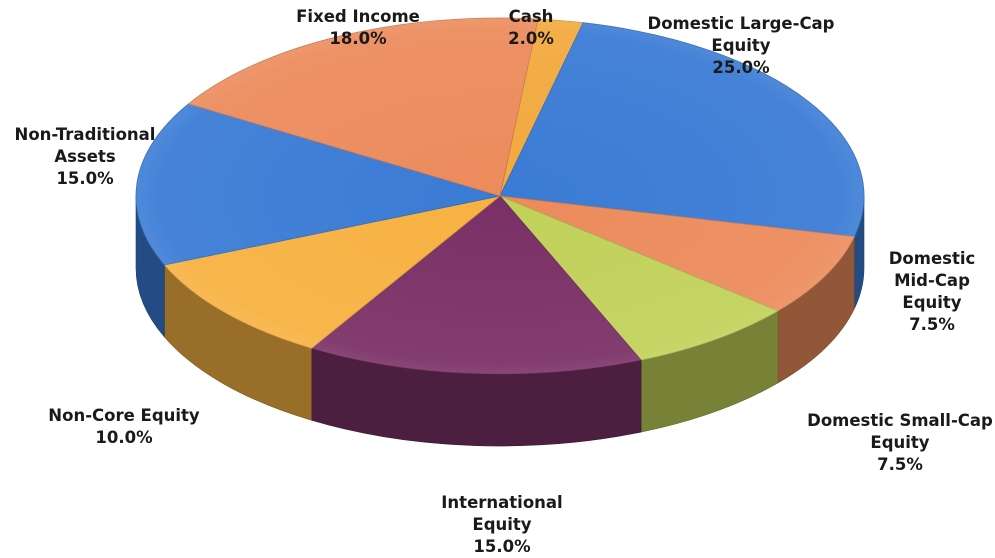 The height and width of the screenshot is (558, 995). I want to click on slice-label-line: Fixed Income, so click(358, 16).